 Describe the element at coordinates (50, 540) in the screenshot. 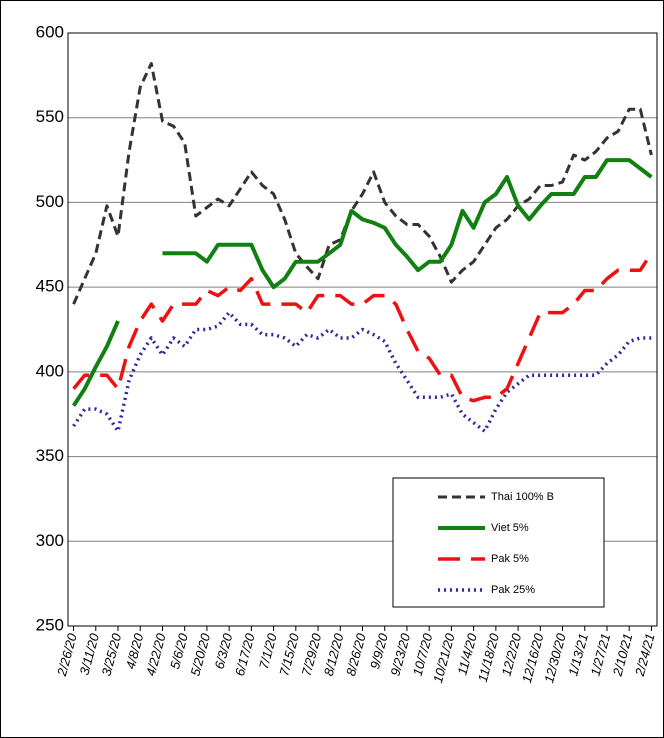

I see `y-tick-label: 300` at that location.